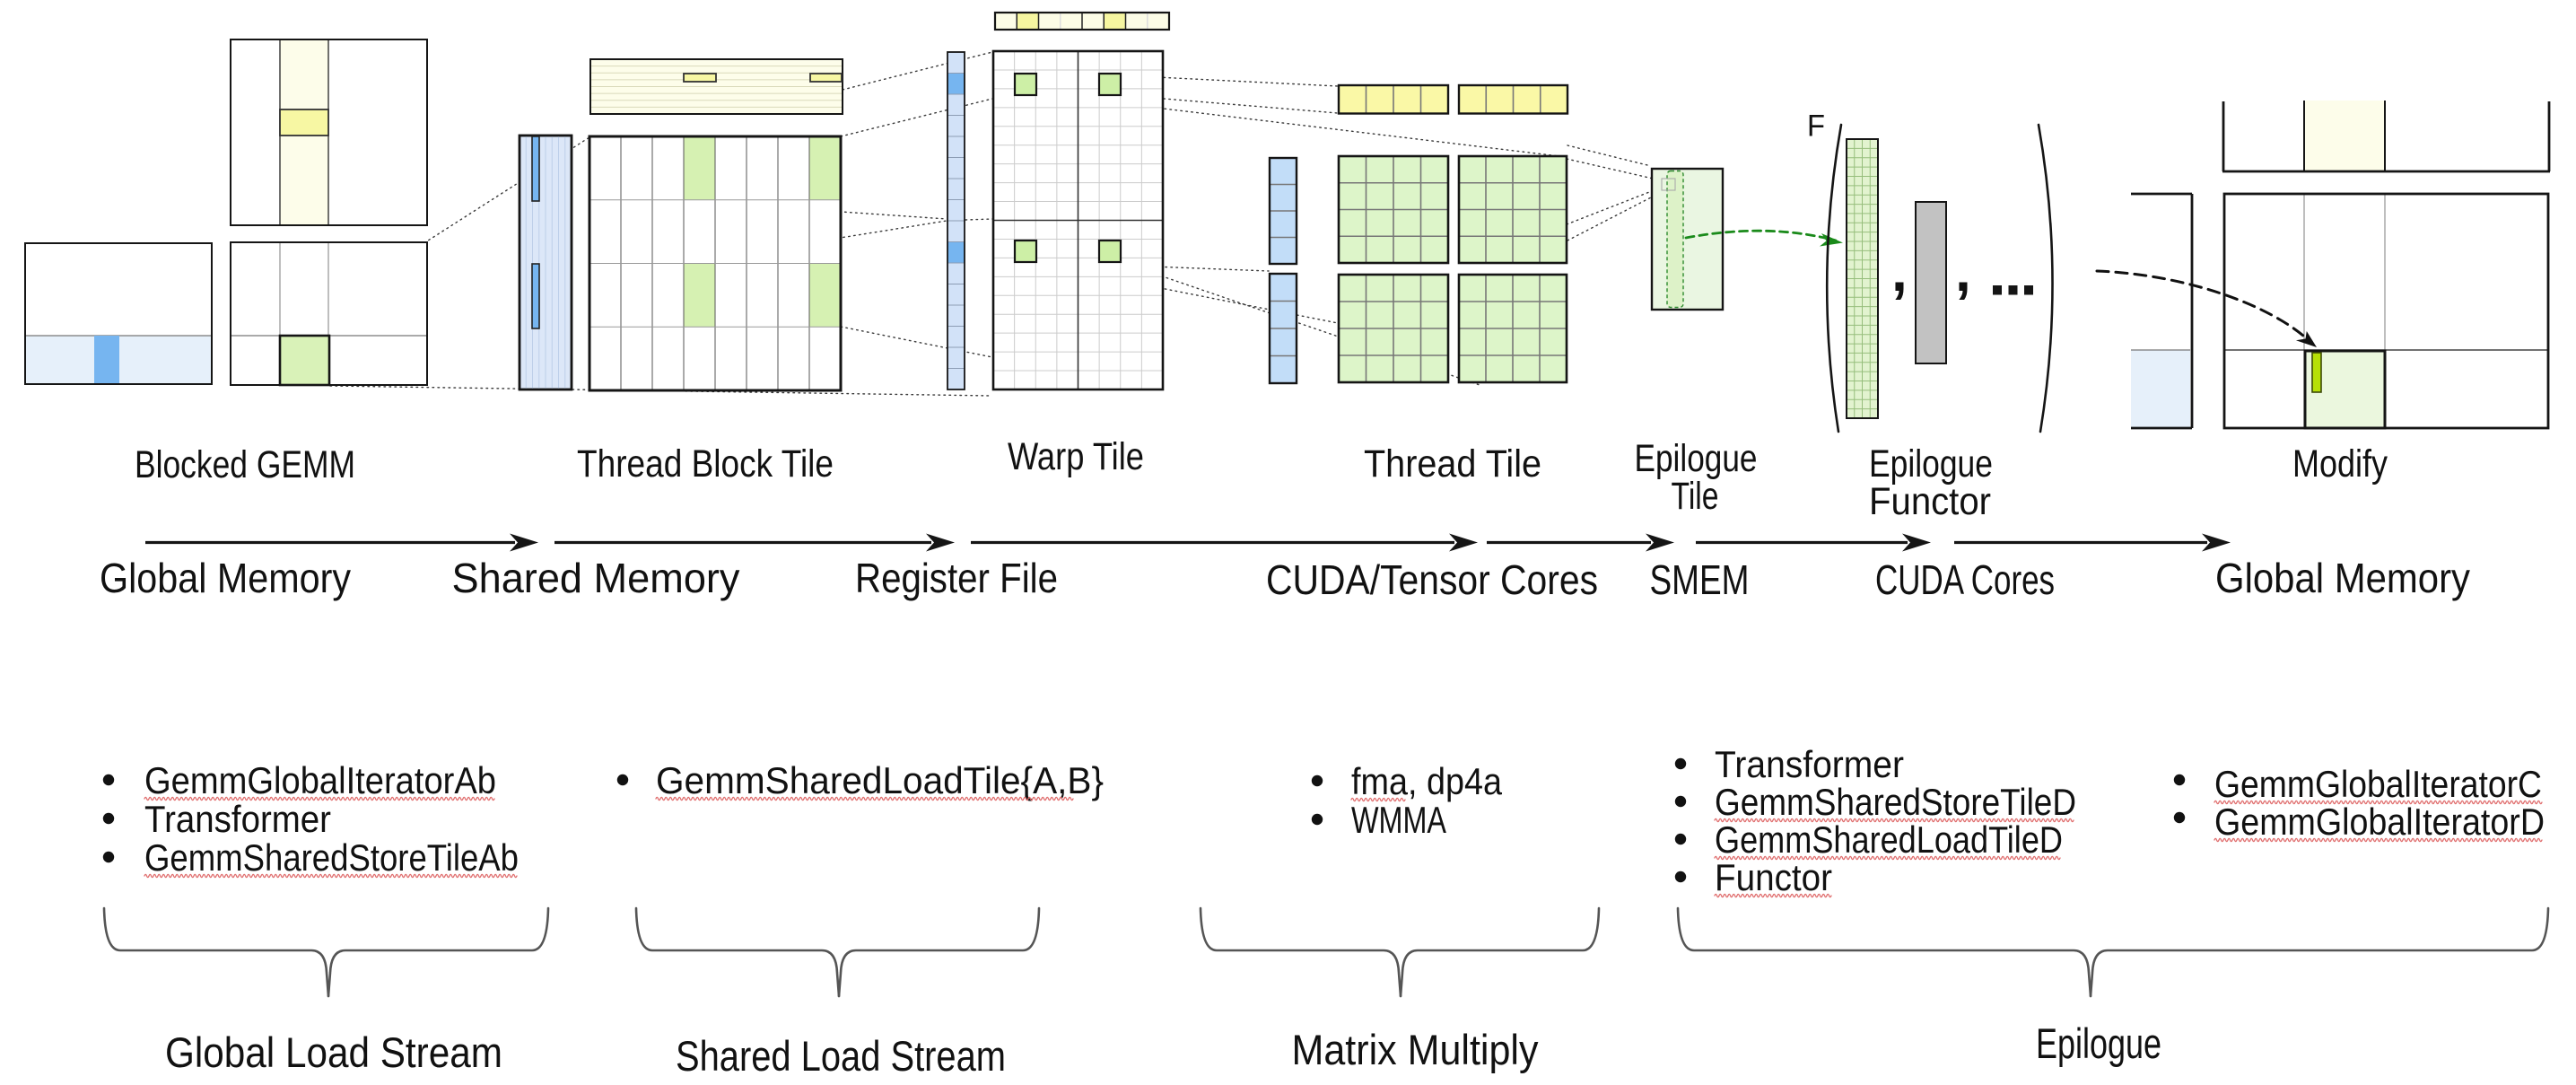 The height and width of the screenshot is (1085, 2576). Describe the element at coordinates (880, 780) in the screenshot. I see `svg-text: GemmSharedLoadTile{A,B}` at that location.